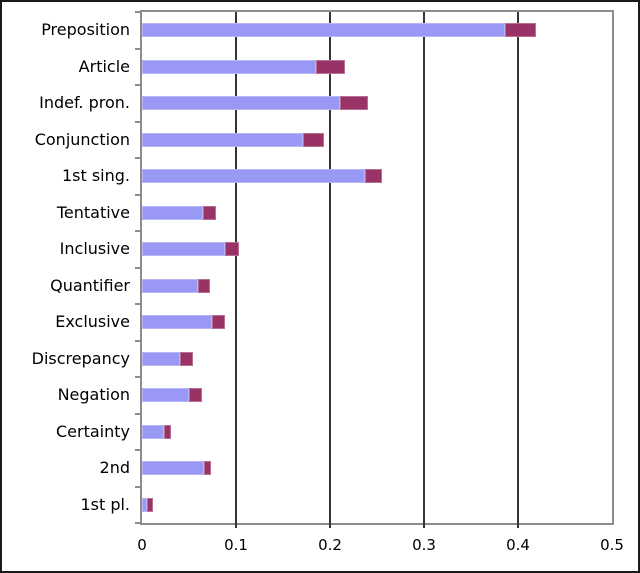 Image resolution: width=640 pixels, height=573 pixels. I want to click on category-label: Conjunction, so click(82, 139).